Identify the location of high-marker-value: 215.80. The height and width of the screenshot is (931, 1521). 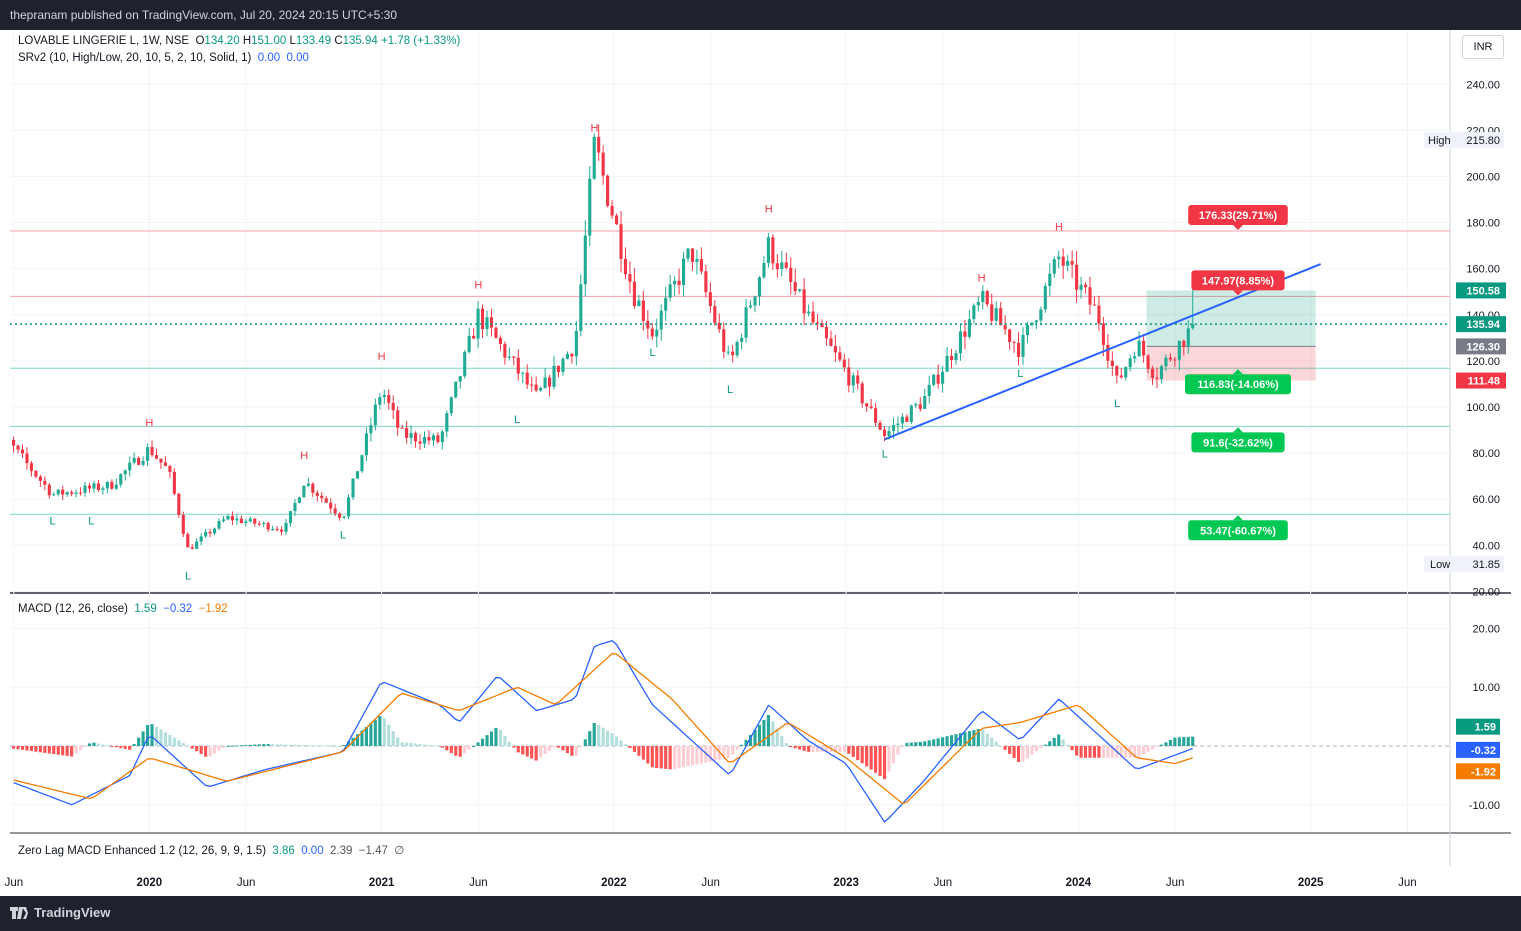
(1483, 141).